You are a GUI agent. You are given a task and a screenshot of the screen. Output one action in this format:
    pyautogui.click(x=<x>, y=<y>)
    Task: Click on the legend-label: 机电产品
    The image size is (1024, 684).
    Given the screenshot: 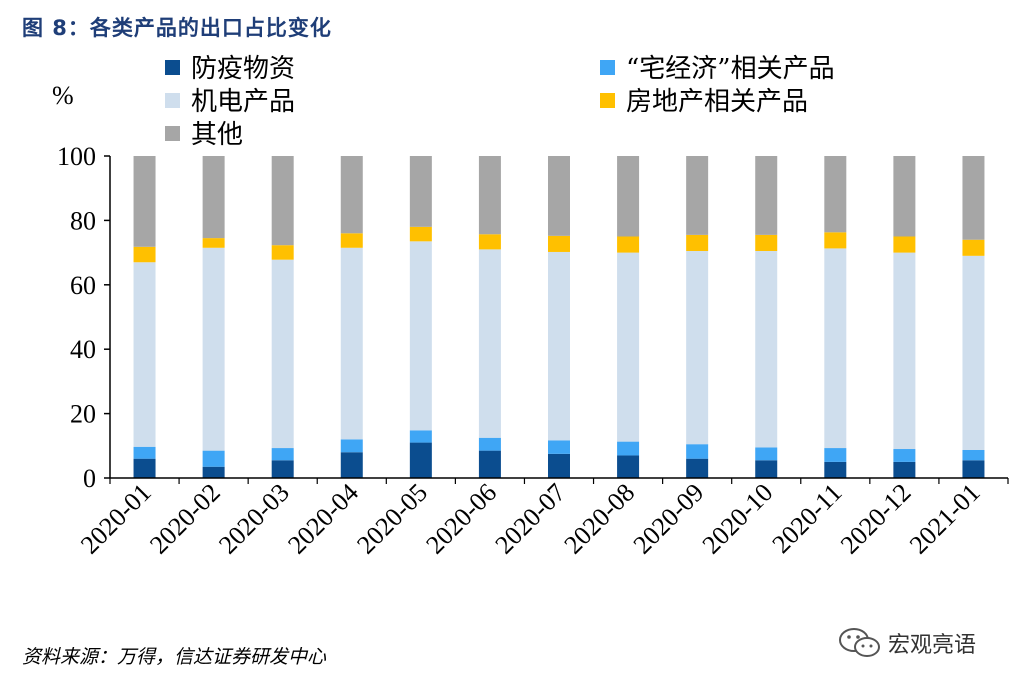 What is the action you would take?
    pyautogui.click(x=243, y=102)
    